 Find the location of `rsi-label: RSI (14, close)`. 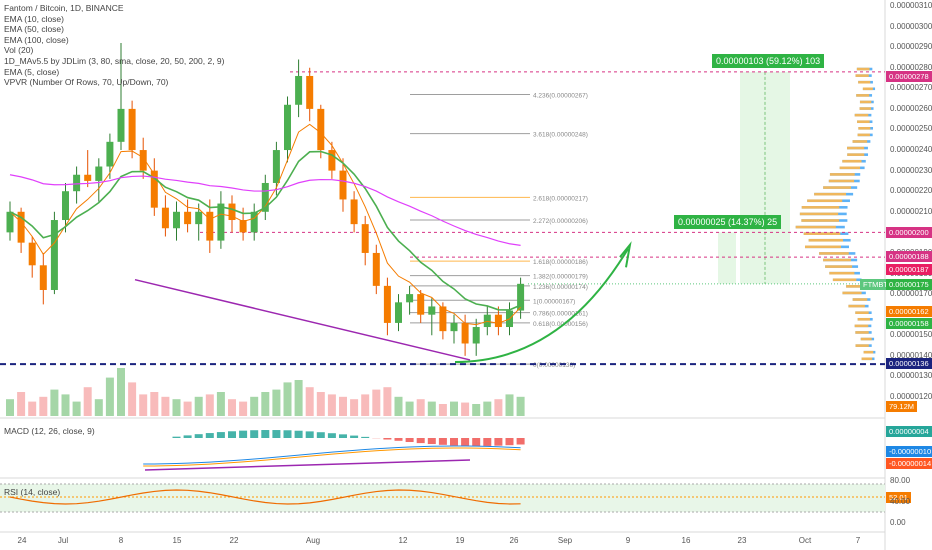

rsi-label: RSI (14, close) is located at coordinates (32, 492).